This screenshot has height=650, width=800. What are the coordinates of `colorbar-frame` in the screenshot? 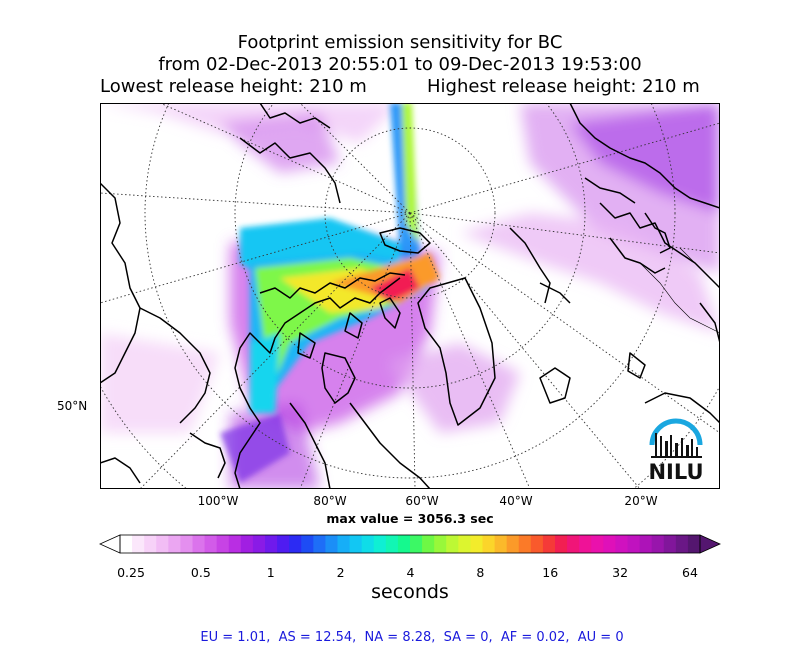 It's located at (410, 544).